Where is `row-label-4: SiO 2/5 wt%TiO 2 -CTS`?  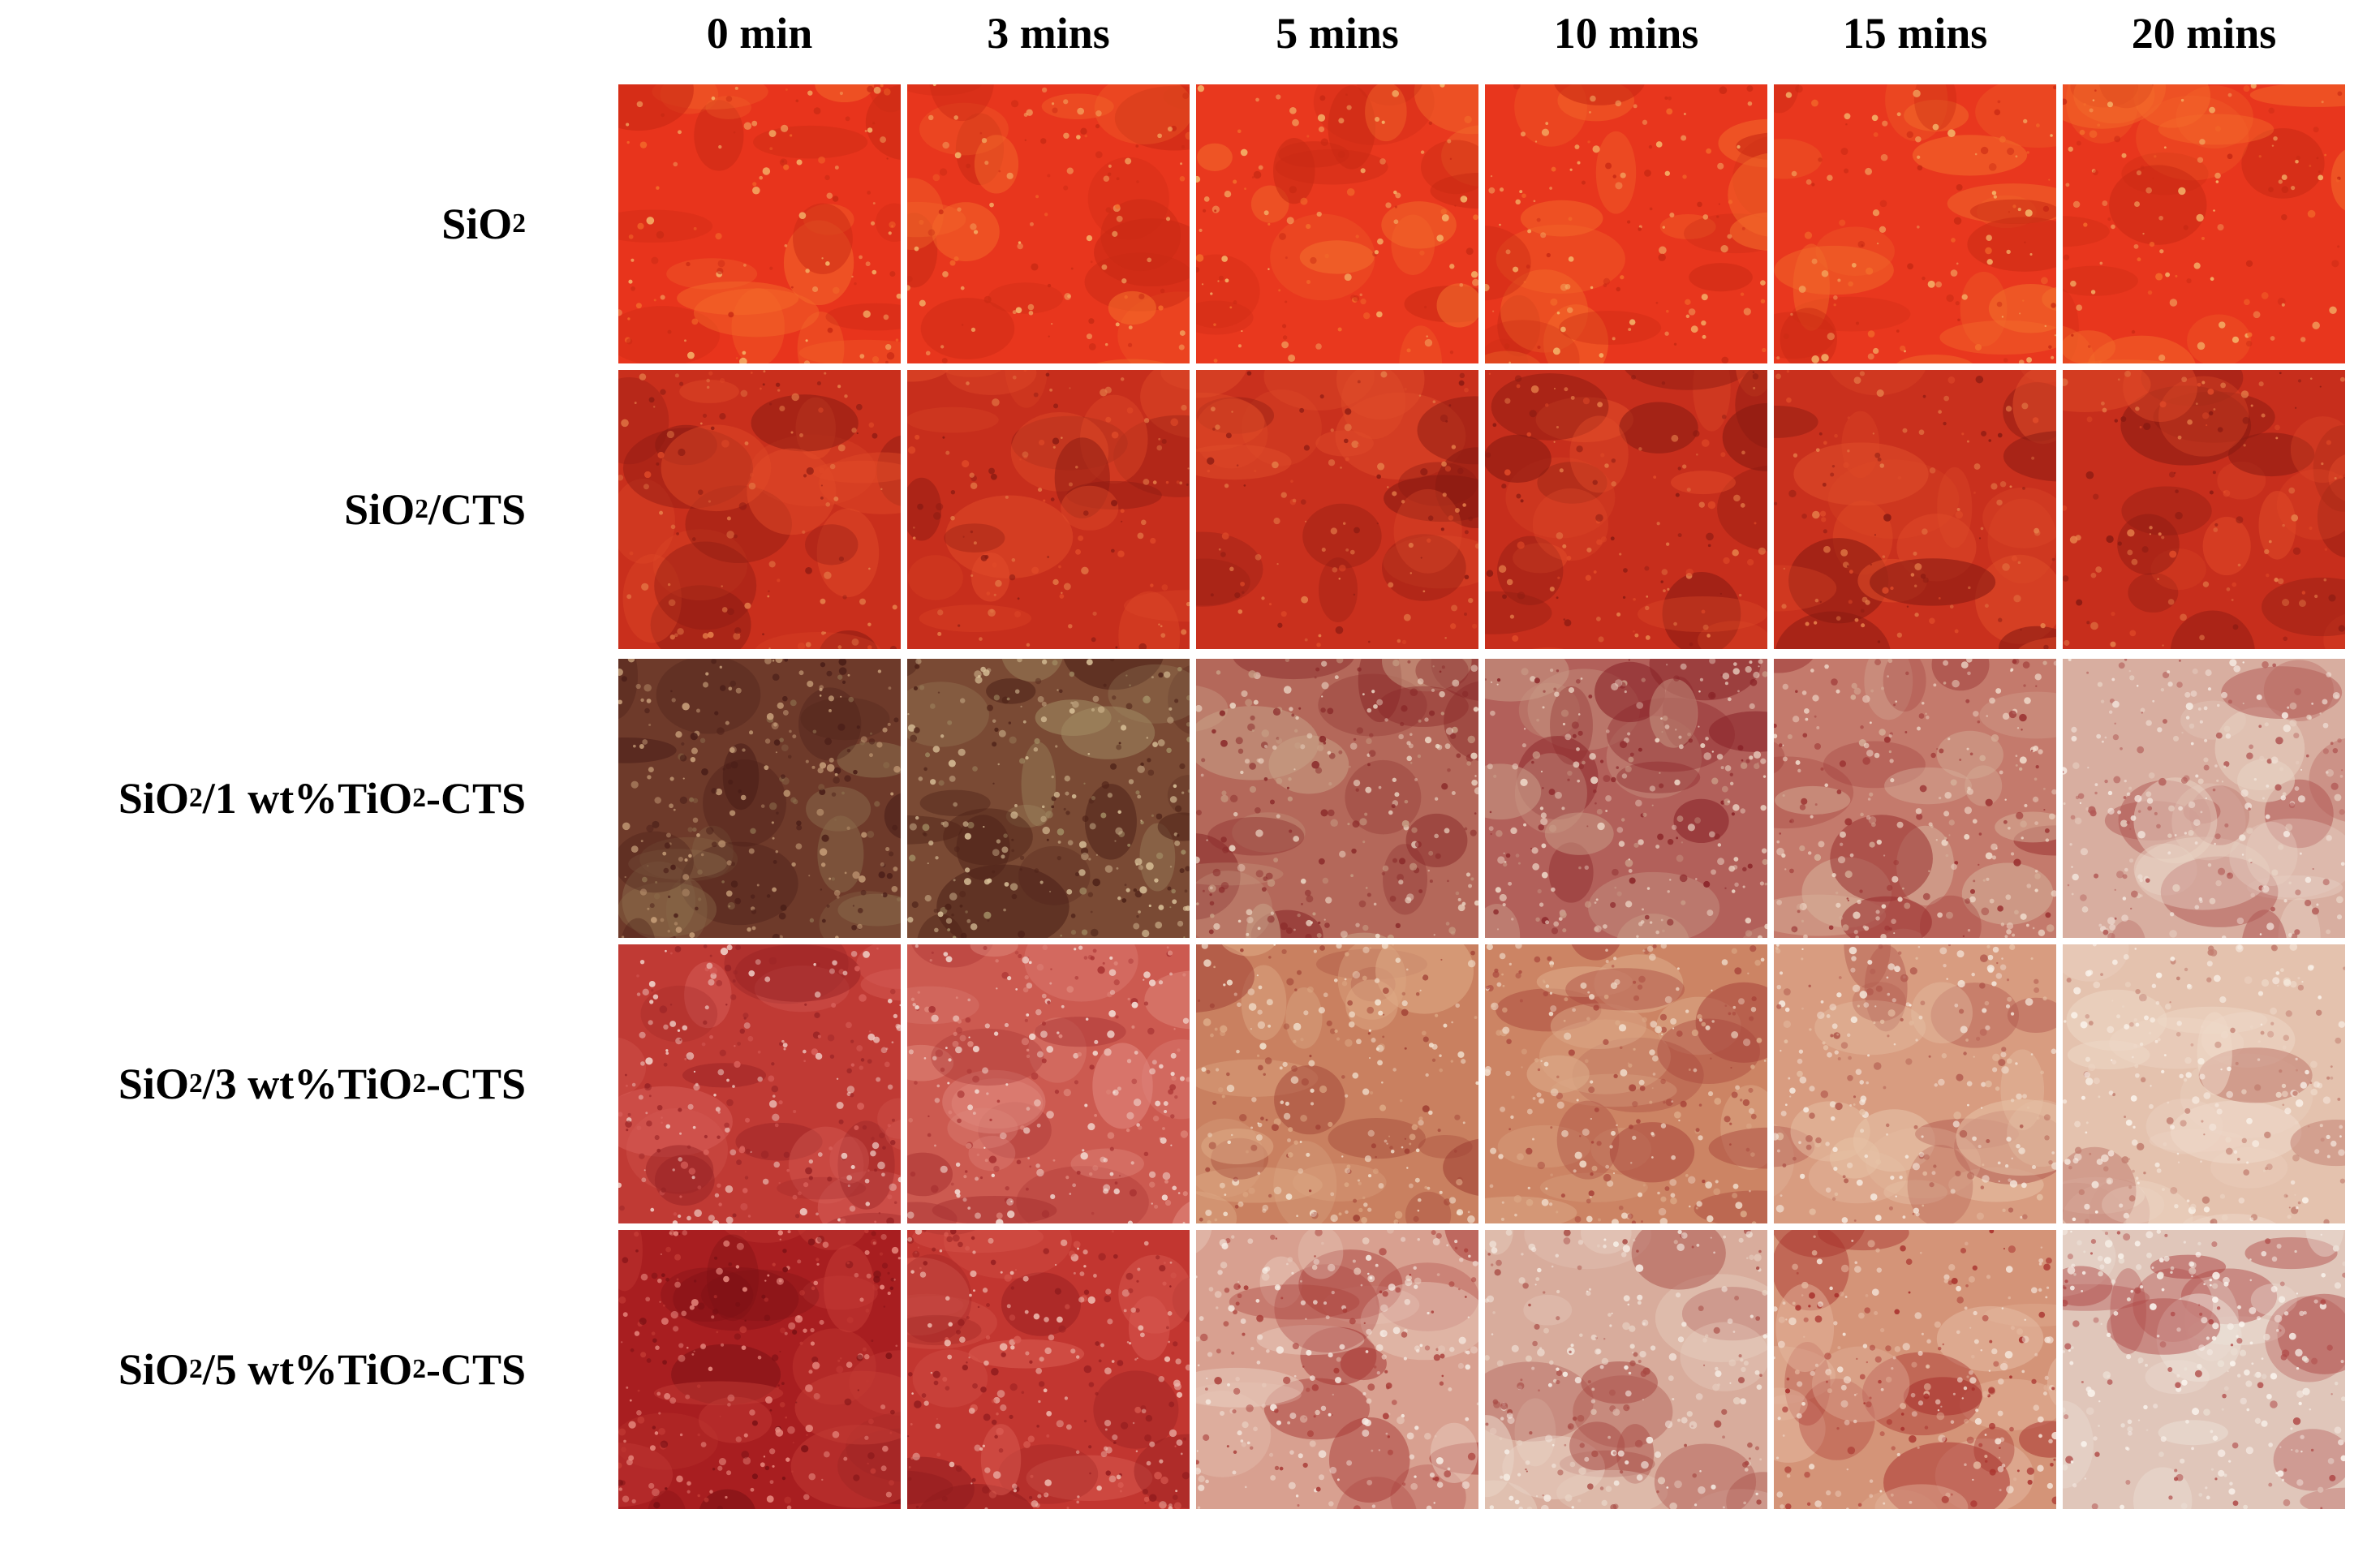
row-label-4: SiO 2/5 wt%TiO 2 -CTS is located at coordinates (263, 1369).